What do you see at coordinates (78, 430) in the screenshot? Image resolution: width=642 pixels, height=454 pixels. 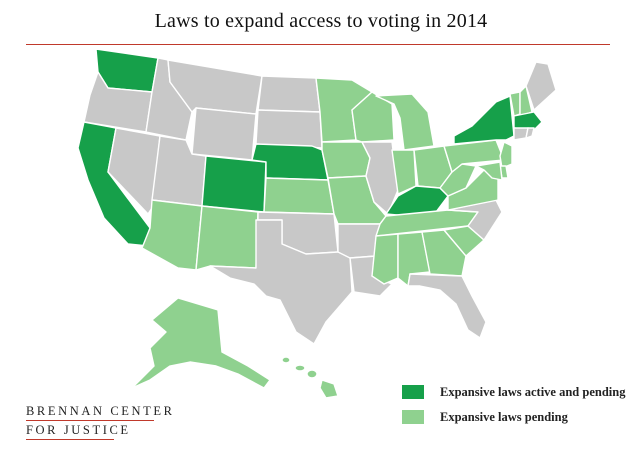 I see `logo-line-2: FOR JUSTICE` at bounding box center [78, 430].